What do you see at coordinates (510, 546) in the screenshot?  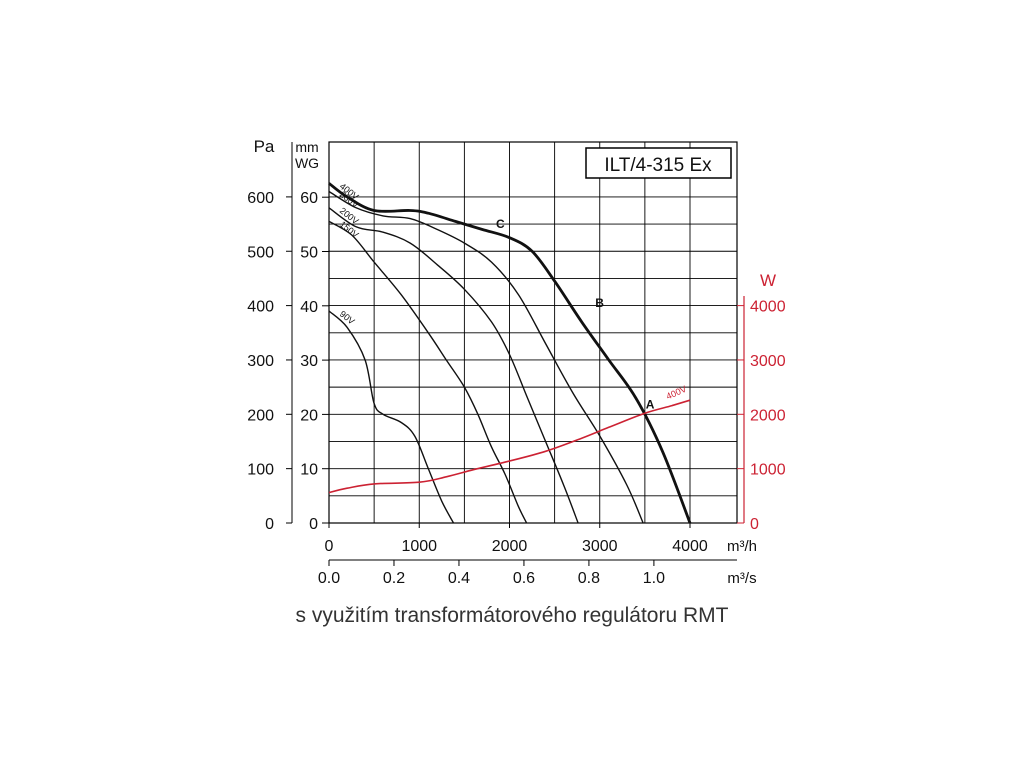 I see `x-tick-label: 2000` at bounding box center [510, 546].